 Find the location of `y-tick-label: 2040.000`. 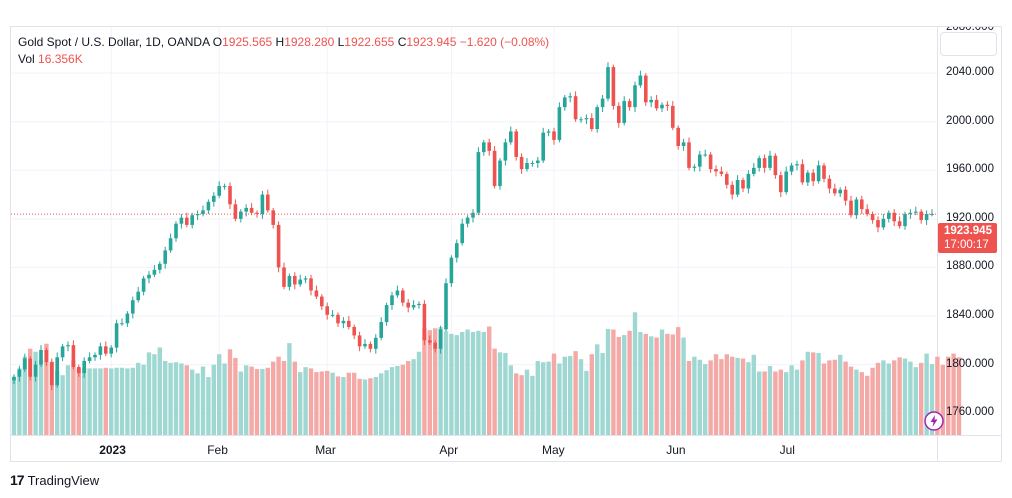

y-tick-label: 2040.000 is located at coordinates (970, 72).